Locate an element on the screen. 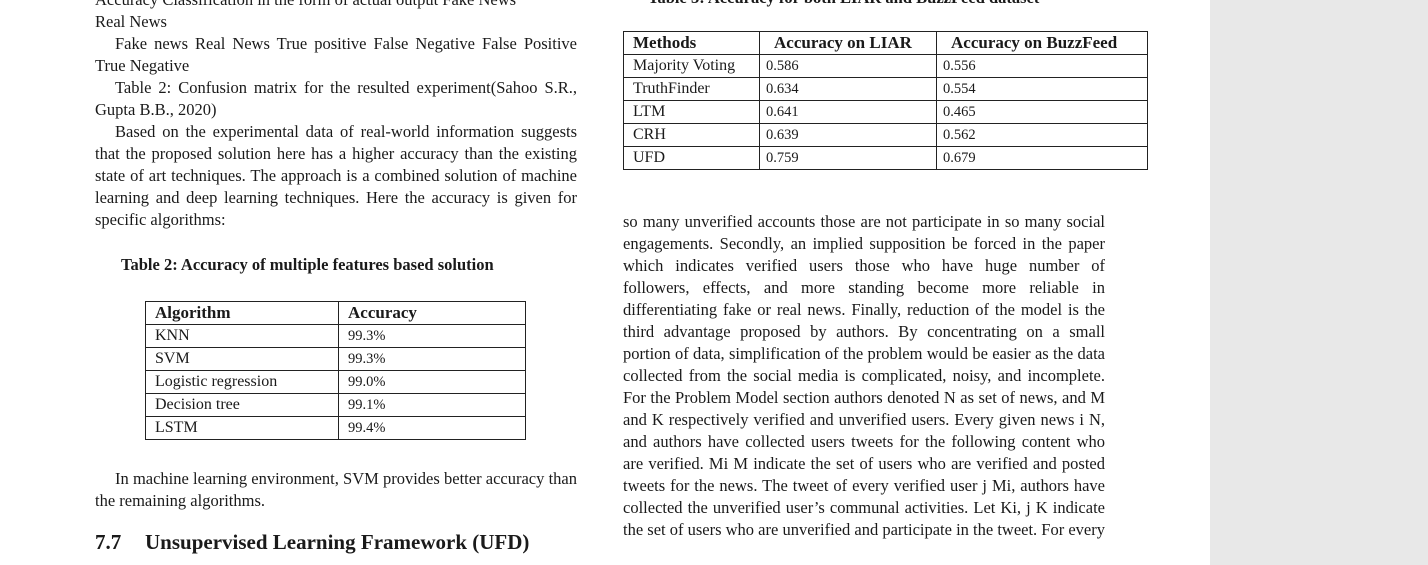 This screenshot has width=1428, height=565. liar-cell: 0.639 is located at coordinates (848, 135).